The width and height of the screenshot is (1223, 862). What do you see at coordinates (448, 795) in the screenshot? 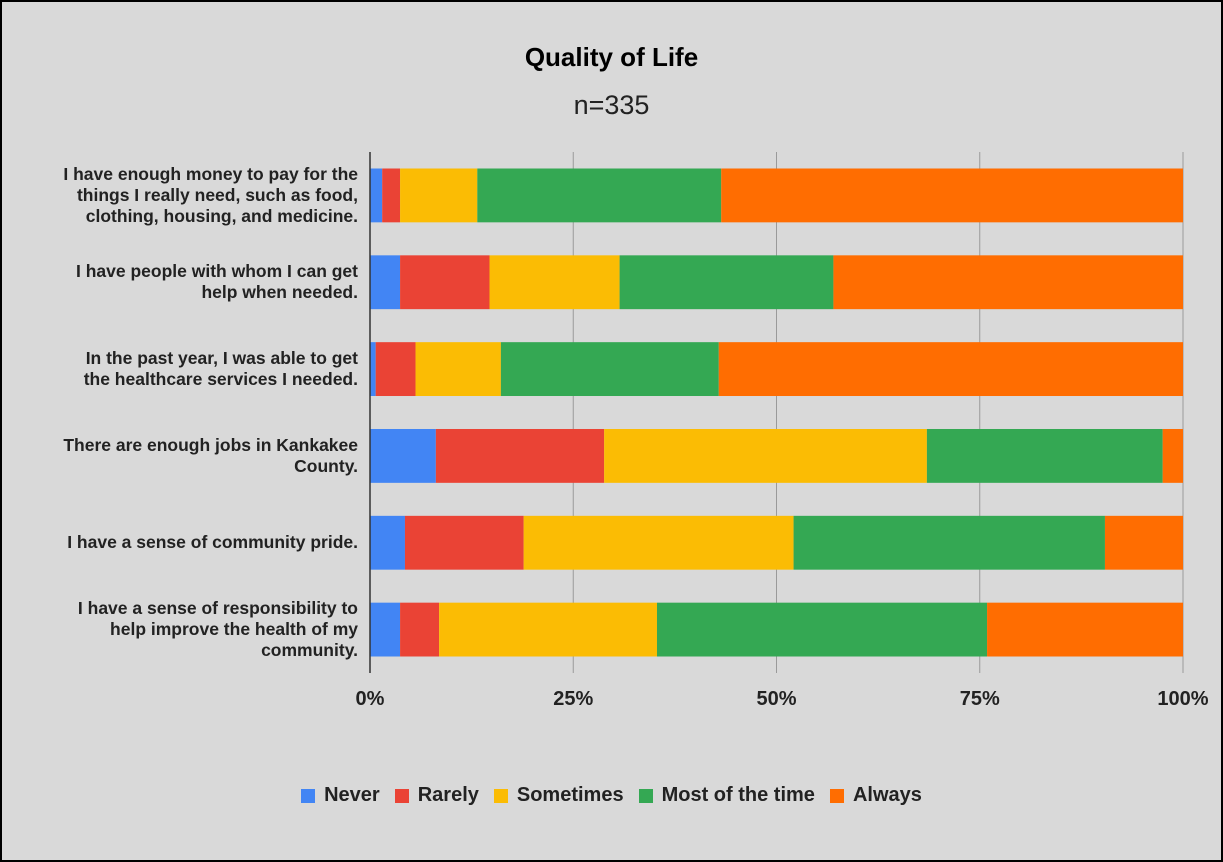
I see `legend-label: Rarely` at bounding box center [448, 795].